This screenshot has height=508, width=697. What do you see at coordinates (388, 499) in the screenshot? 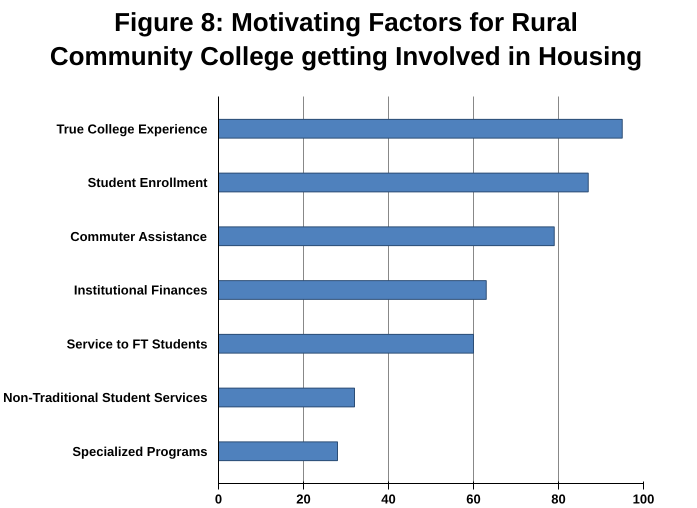
I see `x-tick-label: 40` at bounding box center [388, 499].